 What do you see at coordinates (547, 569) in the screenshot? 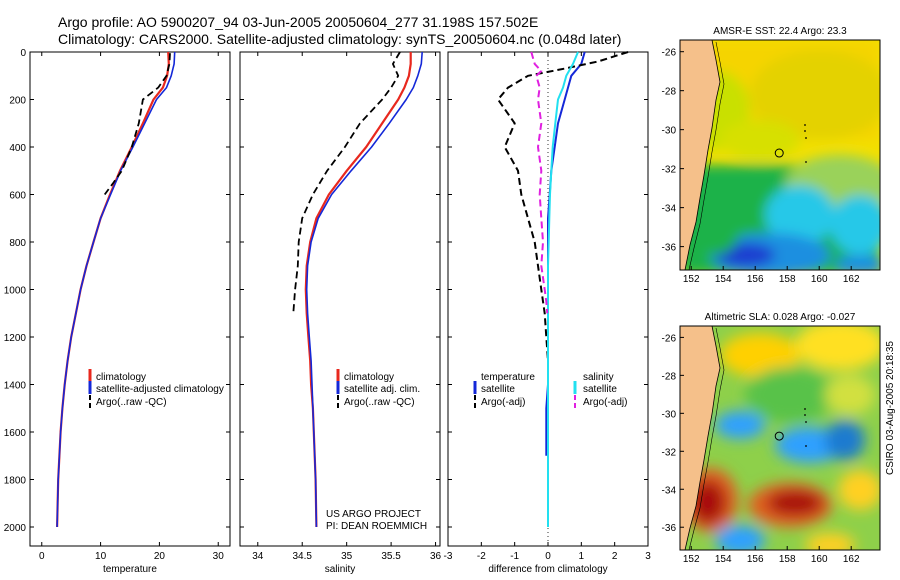
I see `difference-xlabel: difference from climatology` at bounding box center [547, 569].